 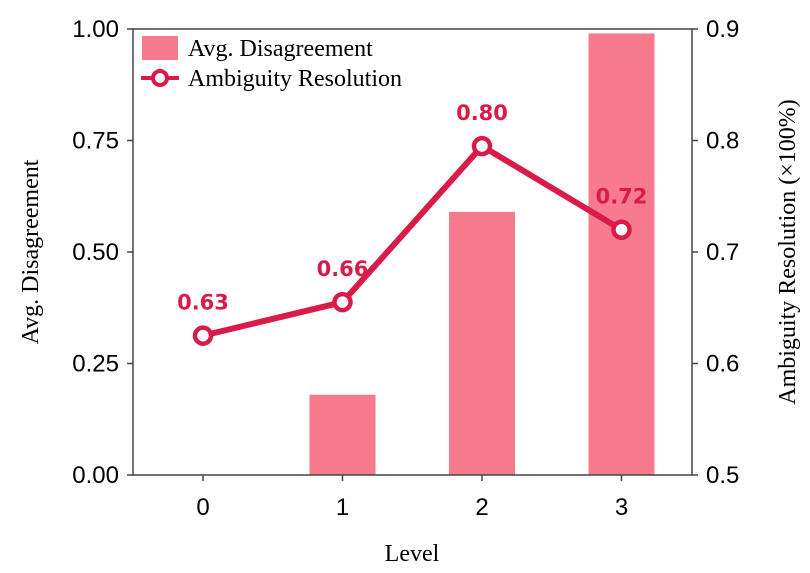 I want to click on x-tick-label: 0, so click(x=202, y=507).